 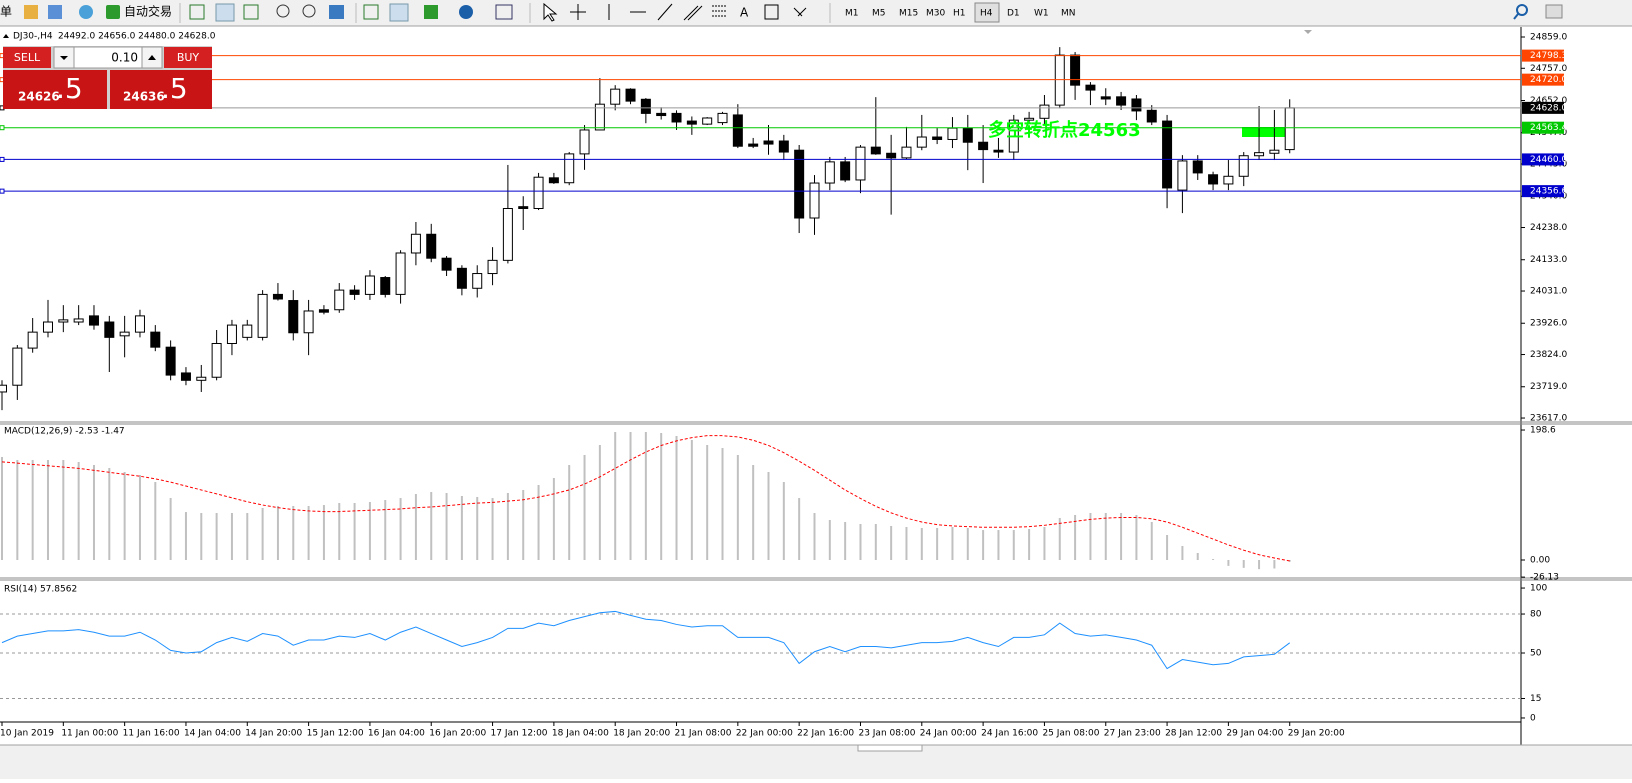 What do you see at coordinates (703, 734) in the screenshot?
I see `x-tick-label: 21 Jan 08:00` at bounding box center [703, 734].